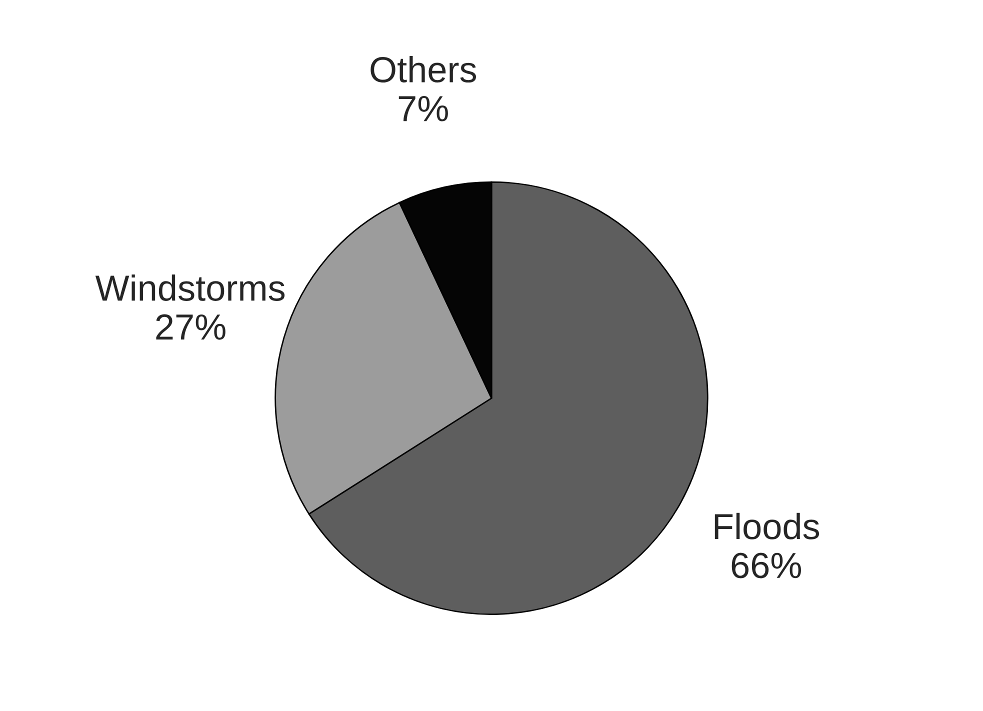  Describe the element at coordinates (766, 565) in the screenshot. I see `data-label: 66%` at that location.